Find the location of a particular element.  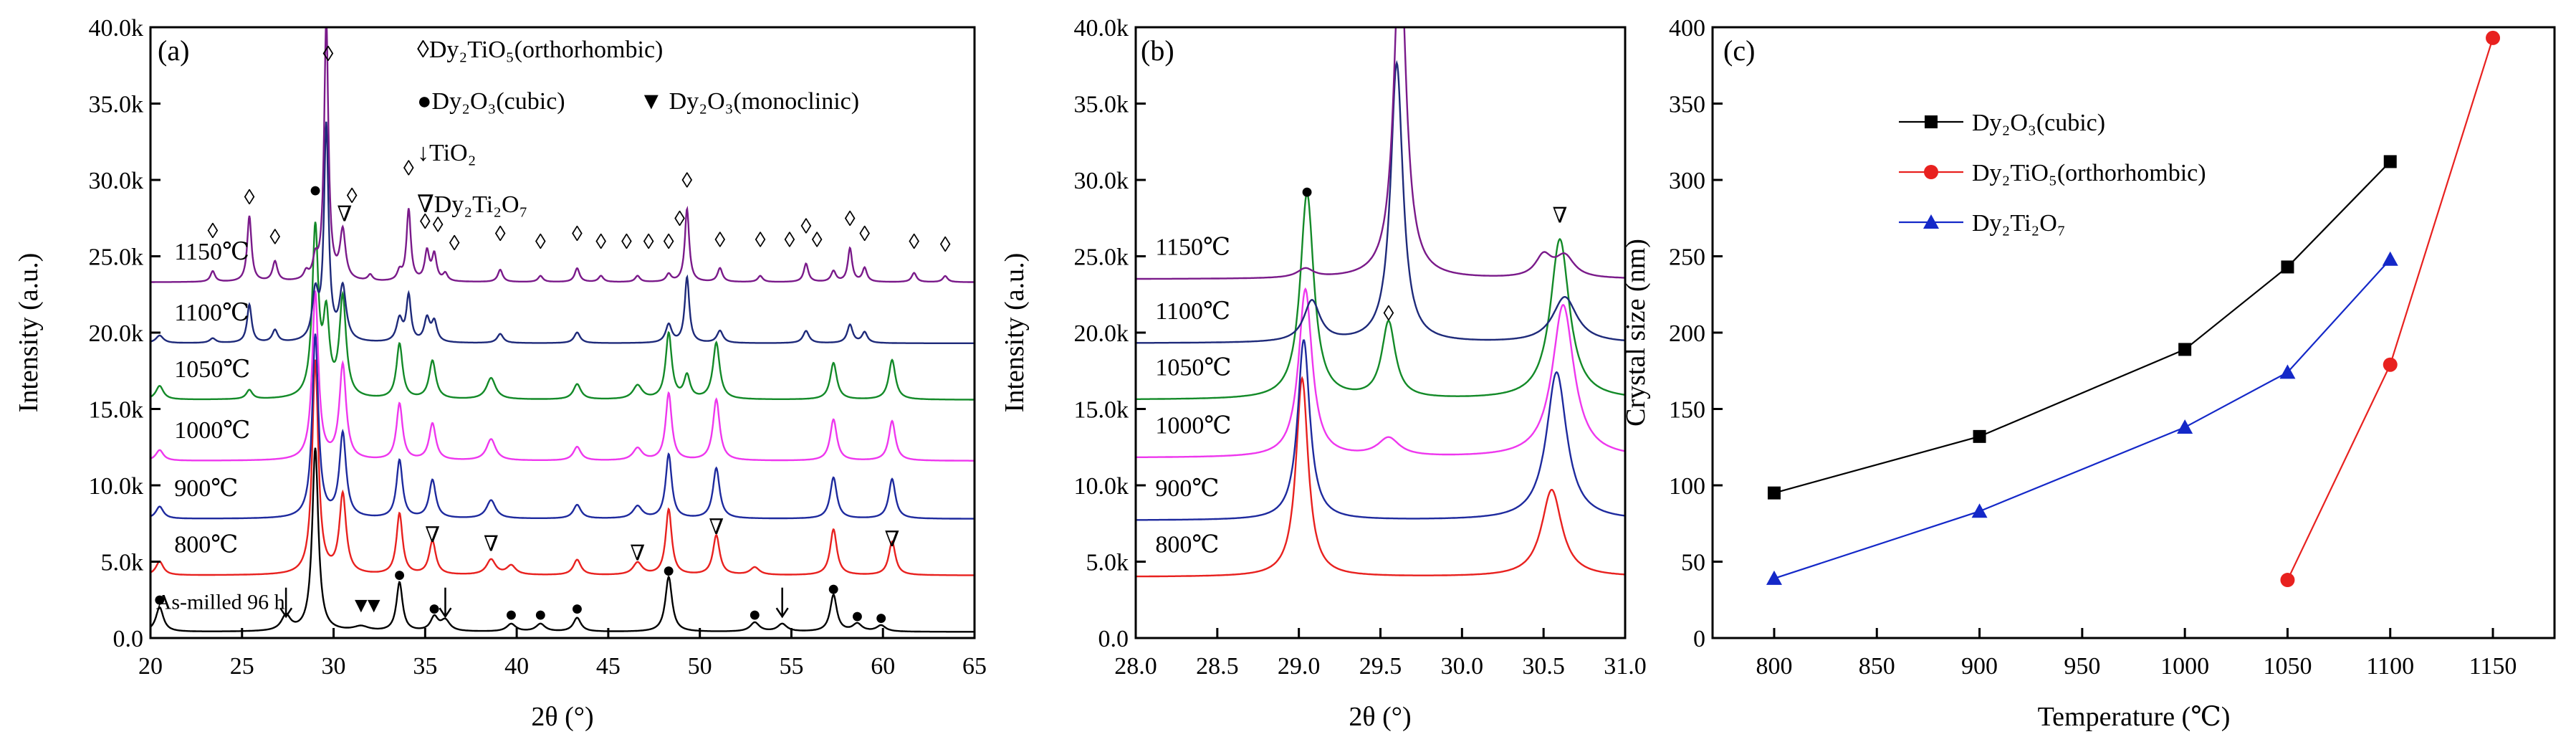

legend-a-text-3: TiO₂ is located at coordinates (452, 153).